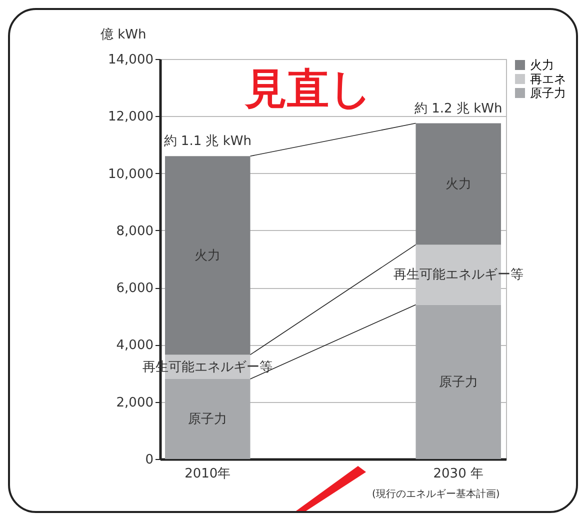  Describe the element at coordinates (458, 275) in the screenshot. I see `annotation: 再生可能エネルギー等` at that location.